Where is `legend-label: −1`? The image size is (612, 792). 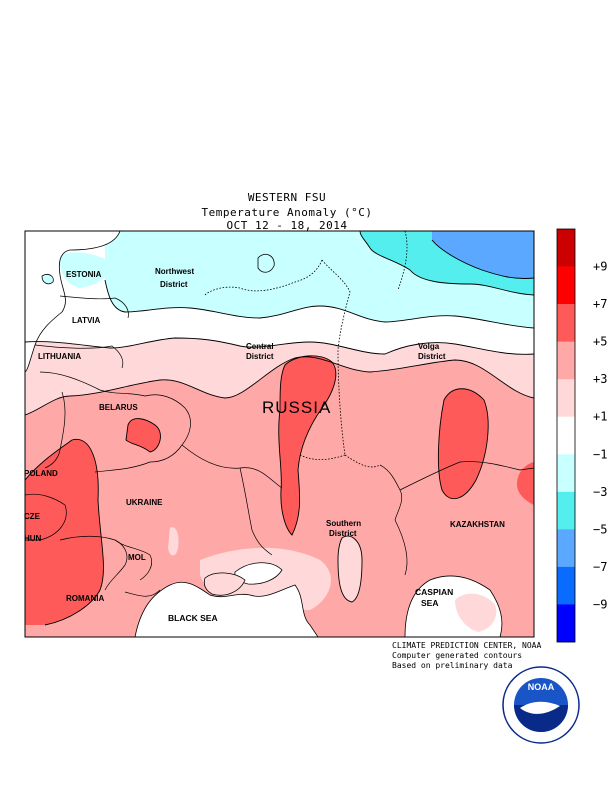
legend-label: −1 is located at coordinates (600, 454).